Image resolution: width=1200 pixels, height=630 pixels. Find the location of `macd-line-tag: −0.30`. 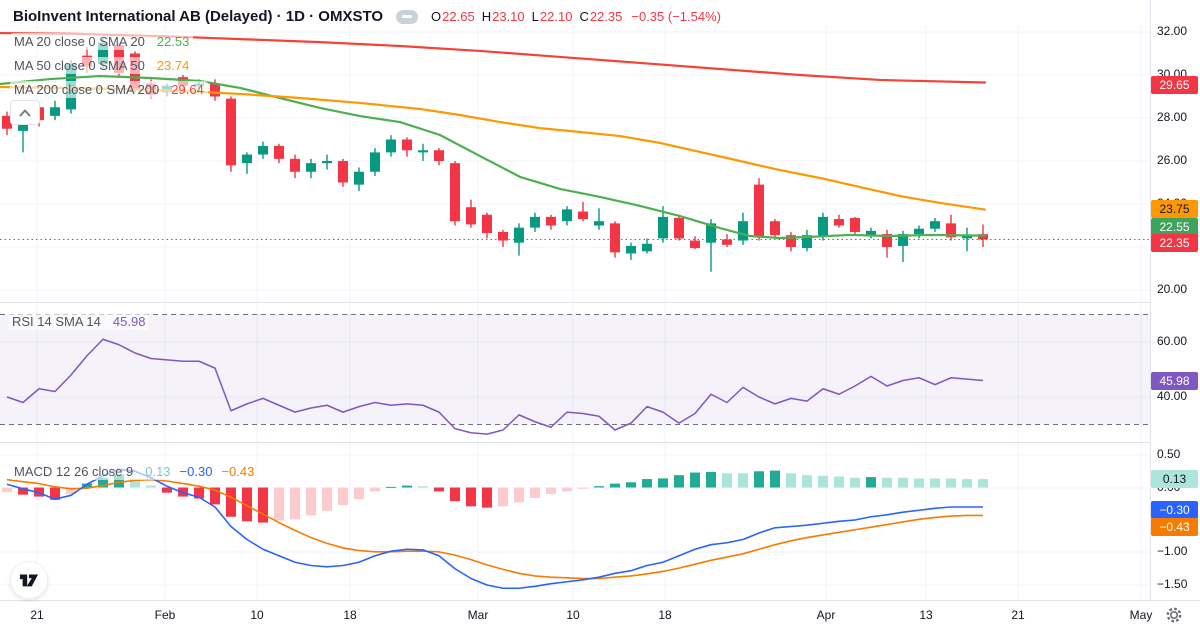

macd-line-tag: −0.30 is located at coordinates (1174, 510).